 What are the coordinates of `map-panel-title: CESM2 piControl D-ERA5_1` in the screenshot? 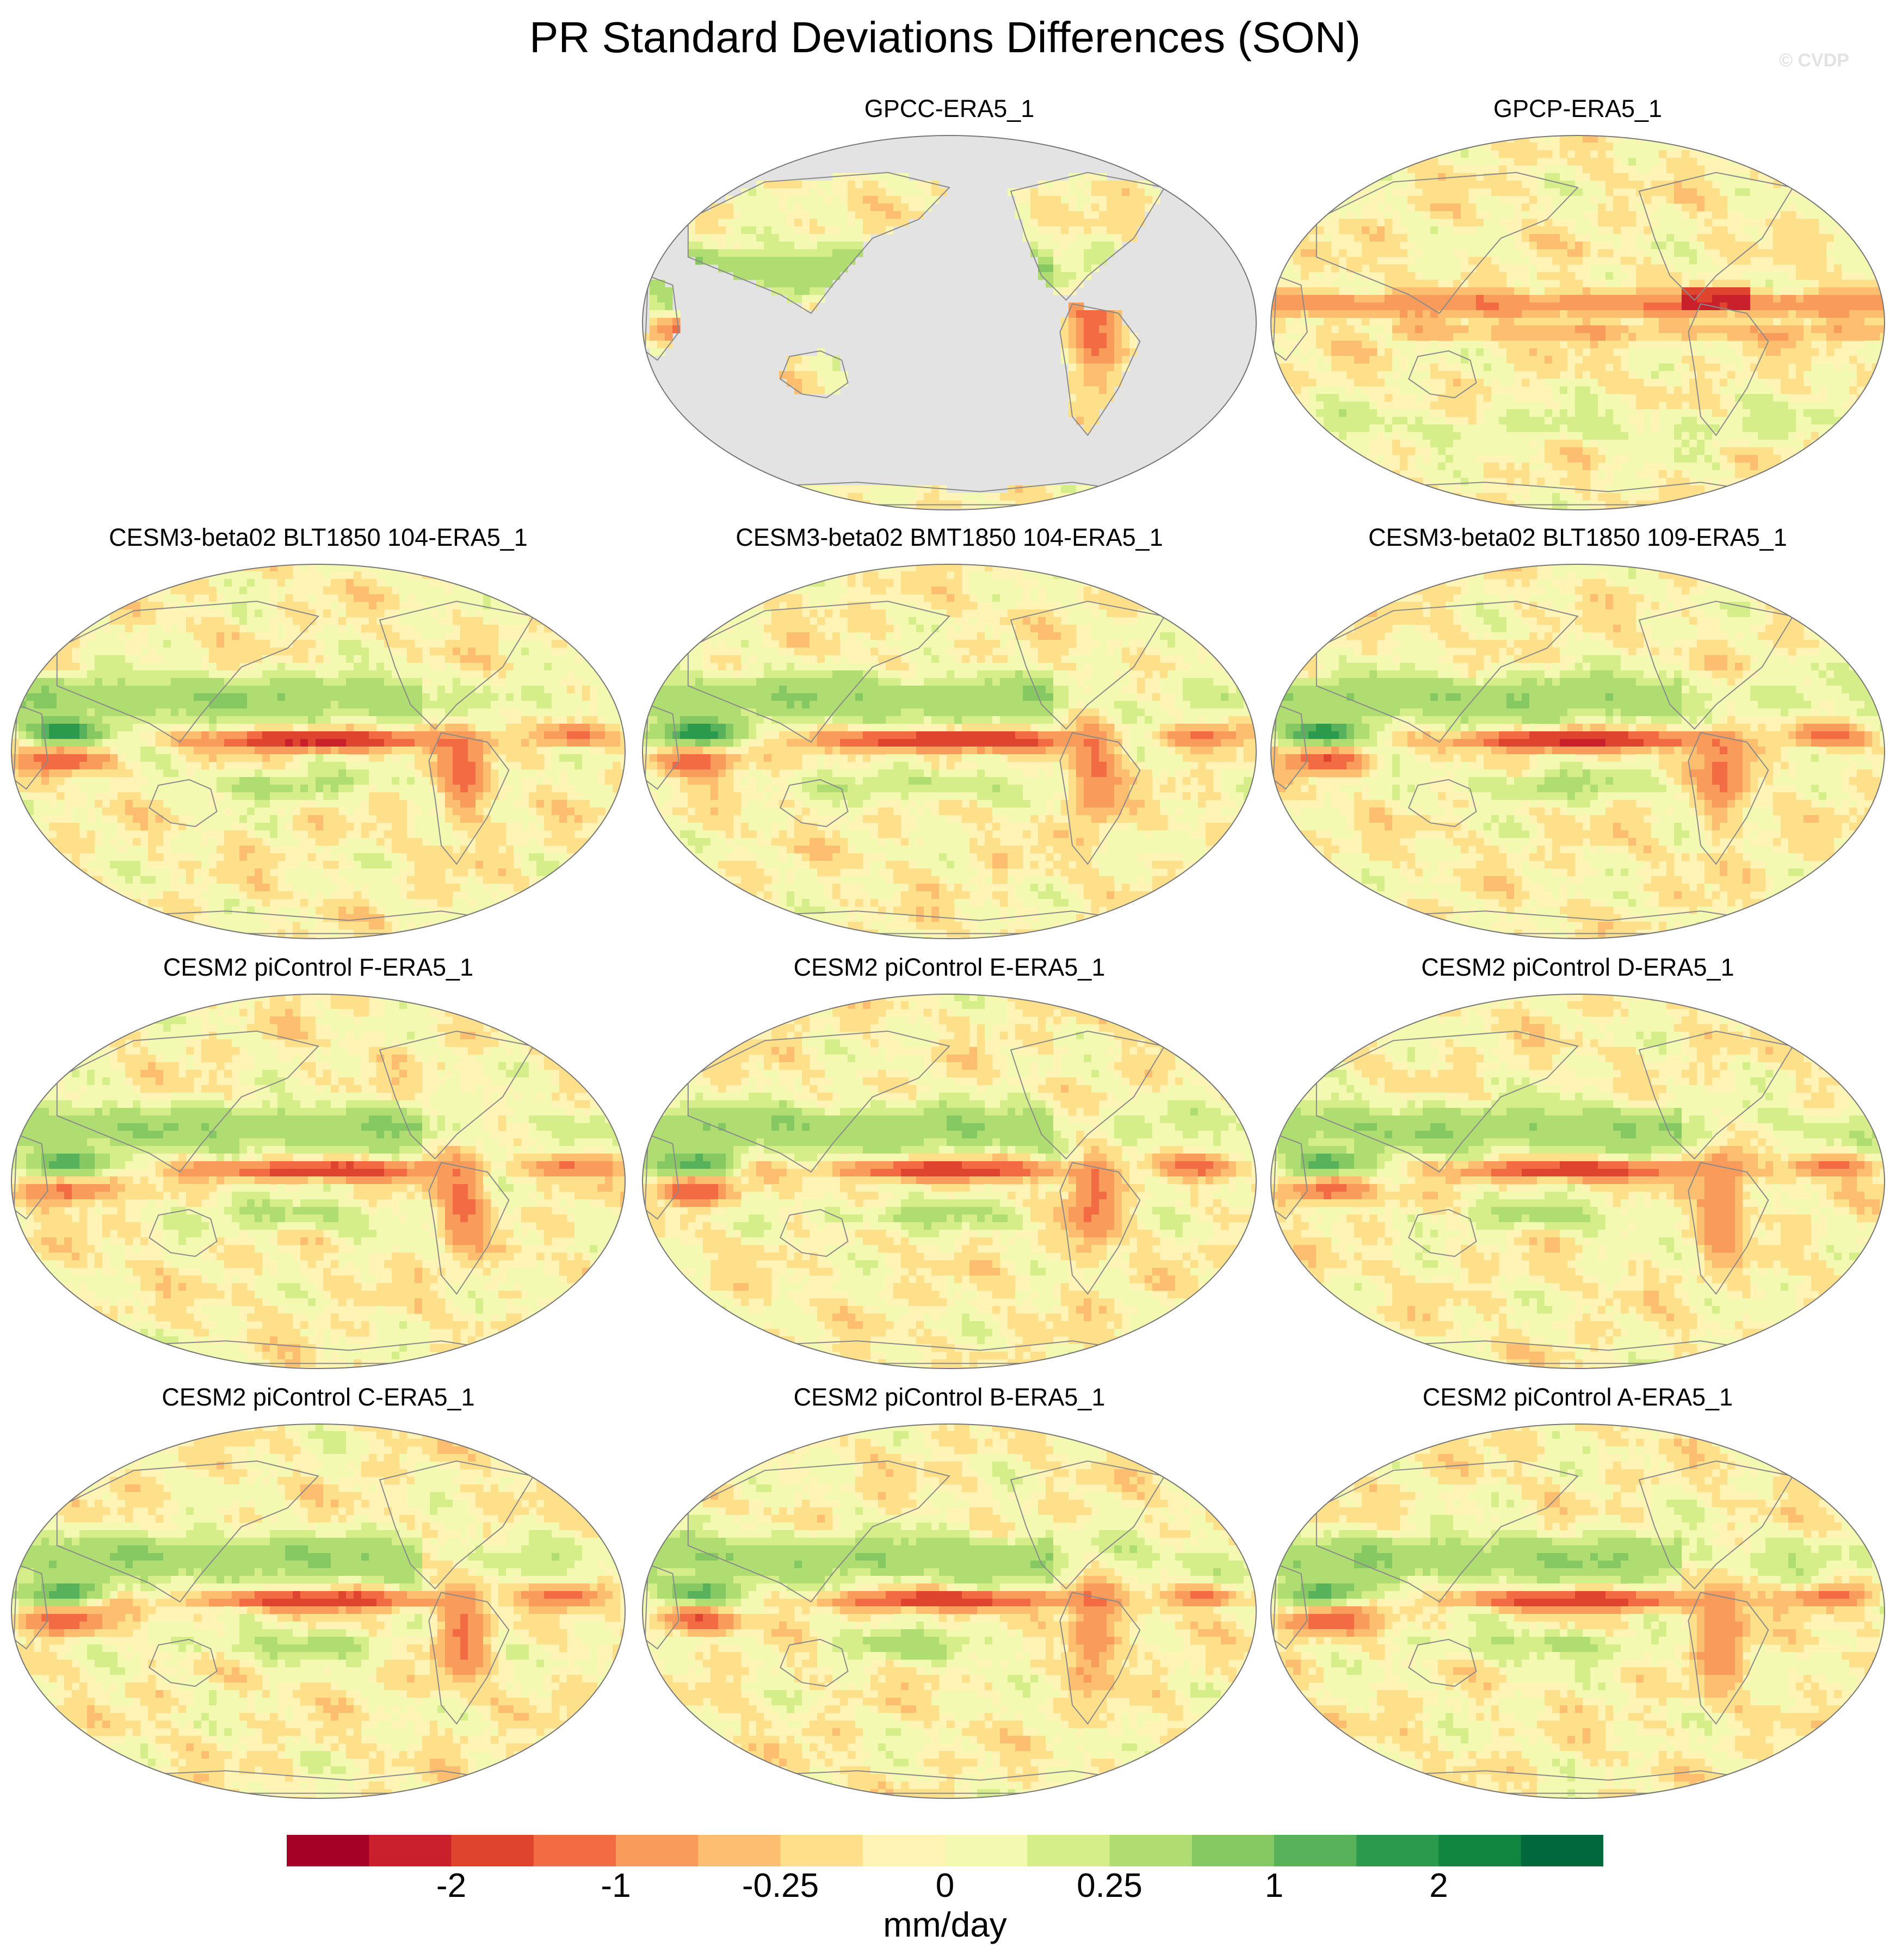 It's located at (1578, 967).